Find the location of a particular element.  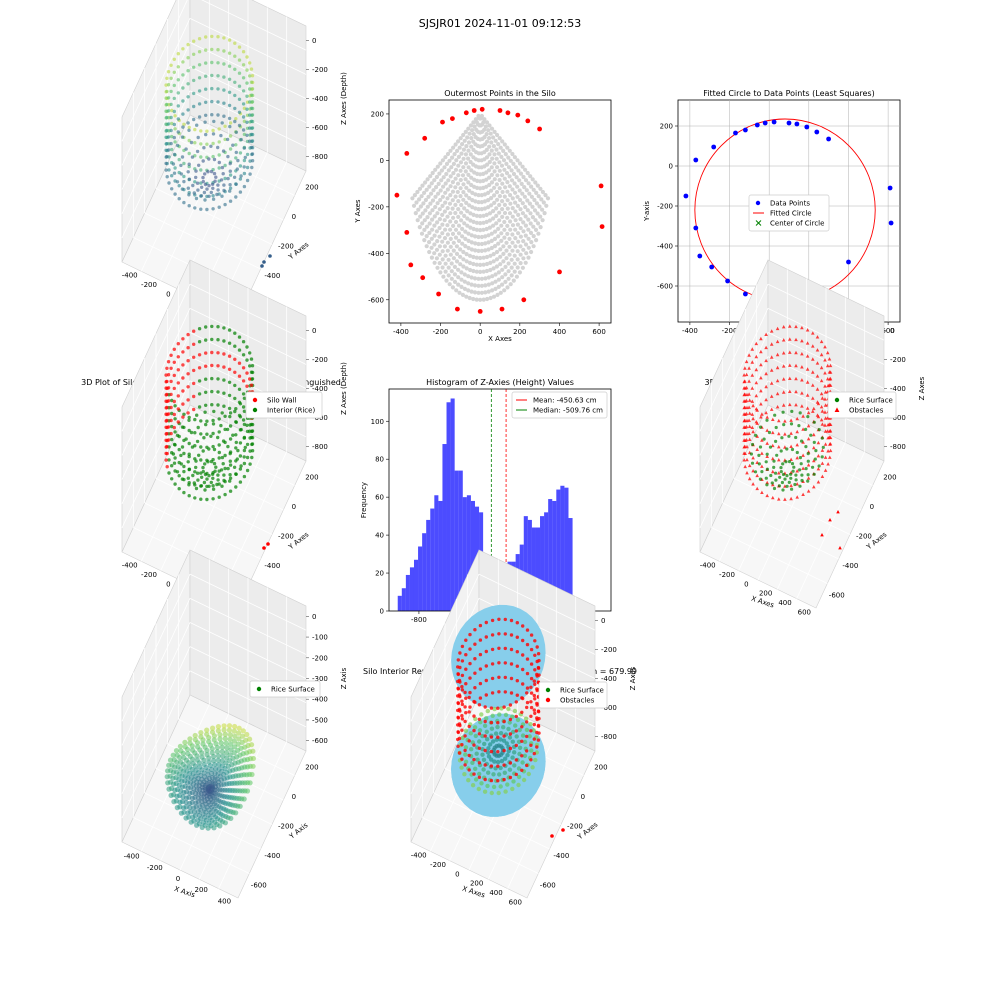

z-tick-label: -800 is located at coordinates (320, 157).